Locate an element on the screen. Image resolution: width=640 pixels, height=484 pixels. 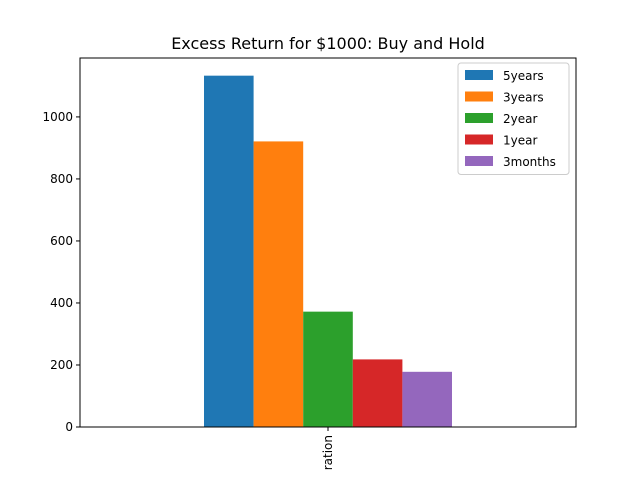
y-tick-label: 800 is located at coordinates (61, 179).